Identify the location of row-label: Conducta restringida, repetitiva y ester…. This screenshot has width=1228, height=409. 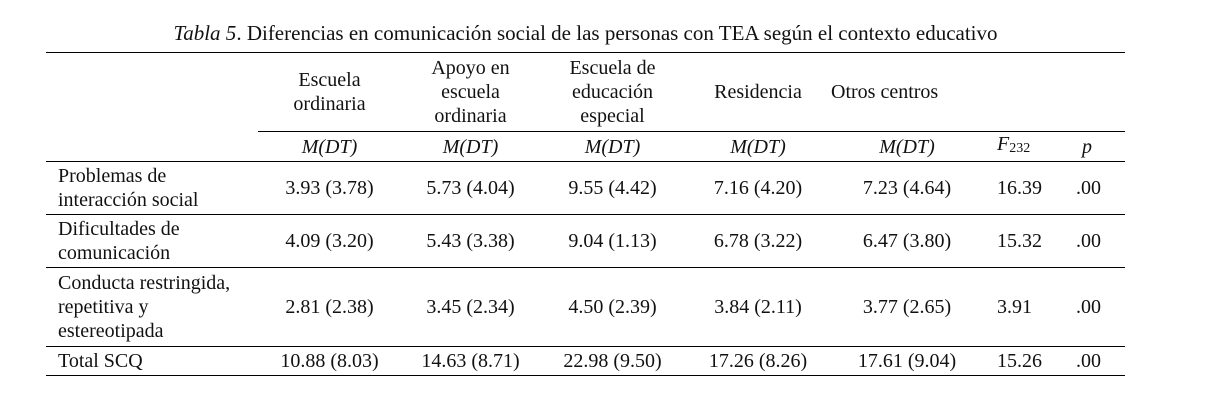
(152, 307).